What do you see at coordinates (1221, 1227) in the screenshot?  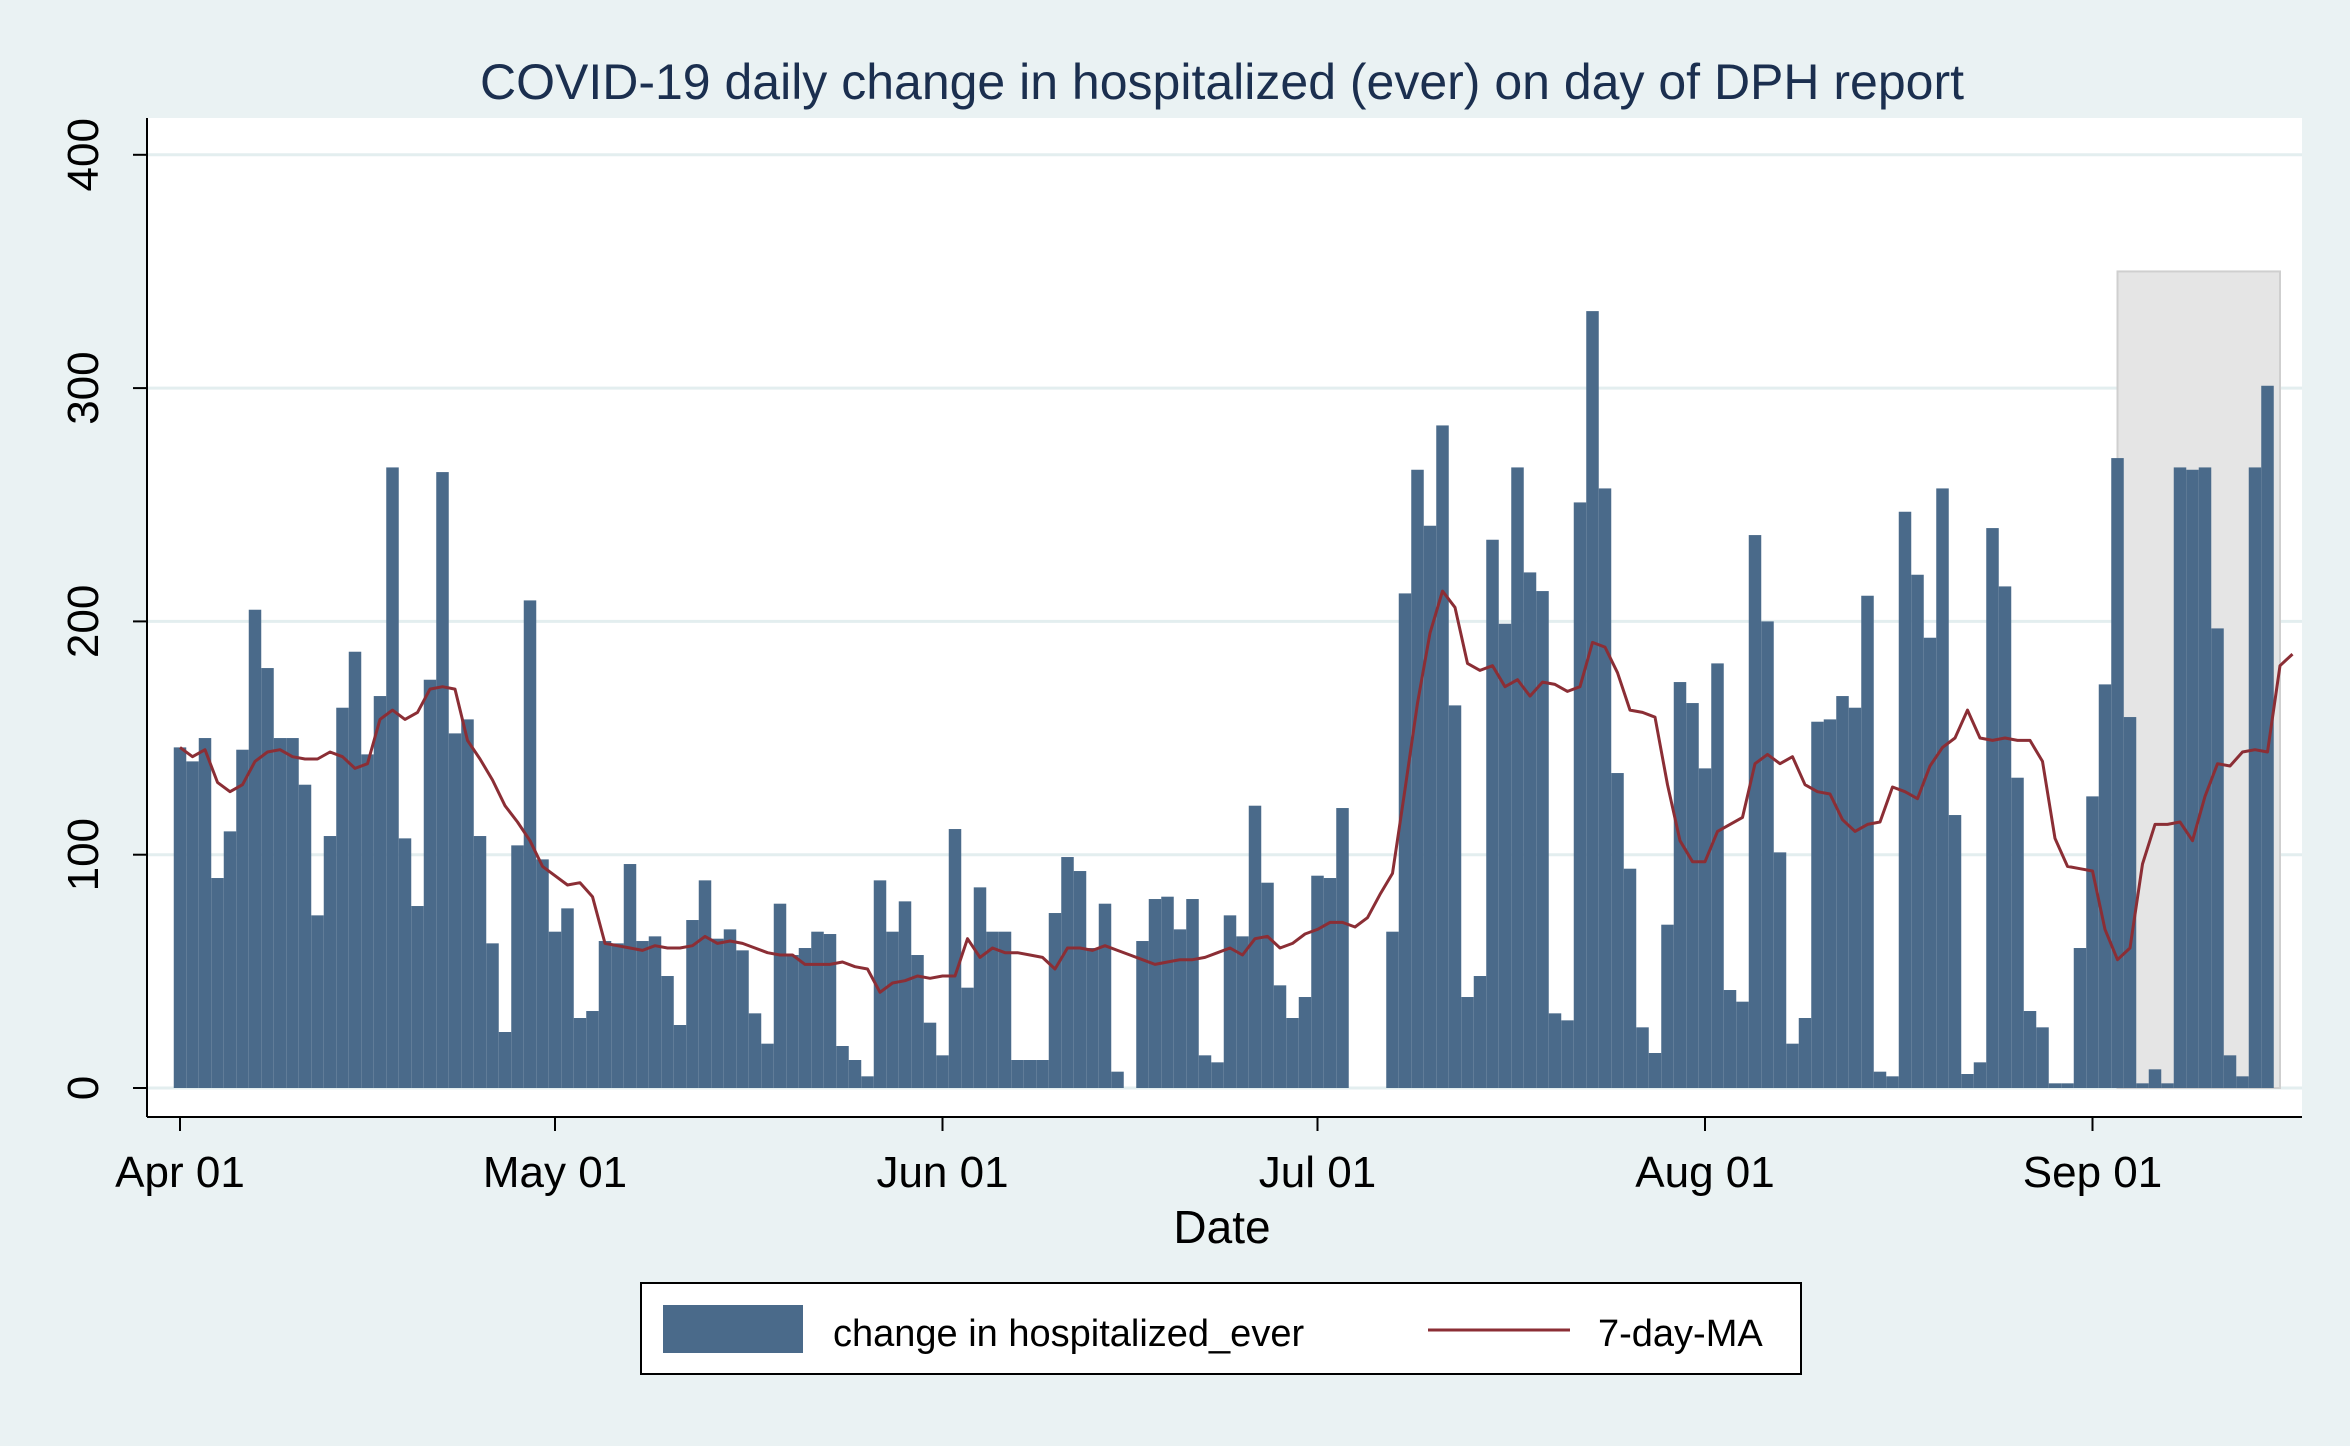 I see `x-axis-label: Date` at bounding box center [1221, 1227].